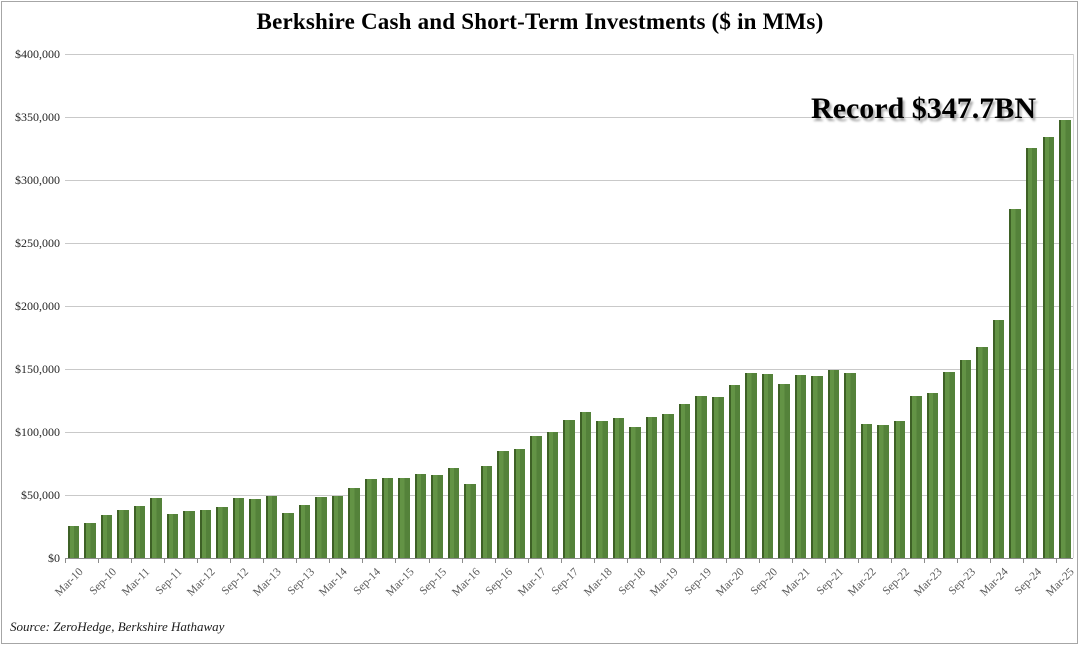  What do you see at coordinates (40, 495) in the screenshot?
I see `y-axis-label: $50,000` at bounding box center [40, 495].